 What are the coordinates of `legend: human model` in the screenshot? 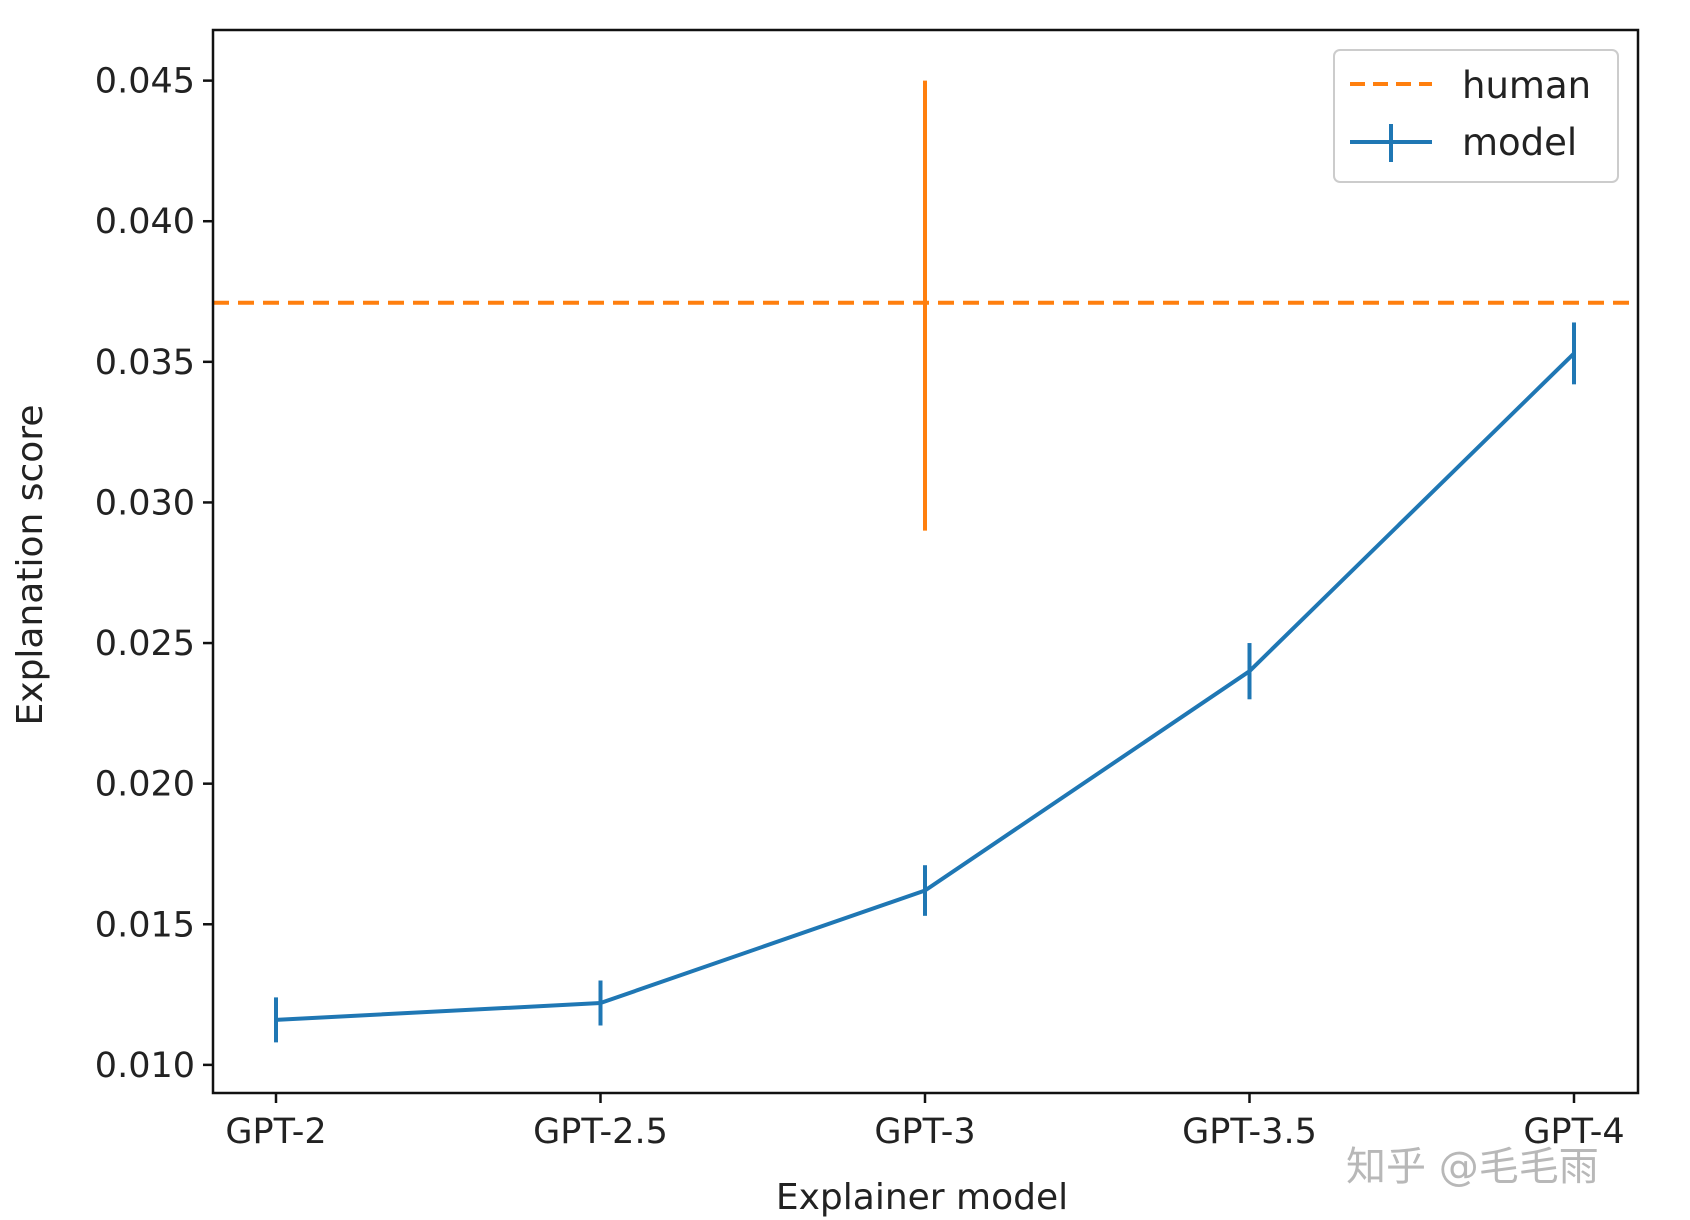 It's located at (1476, 116).